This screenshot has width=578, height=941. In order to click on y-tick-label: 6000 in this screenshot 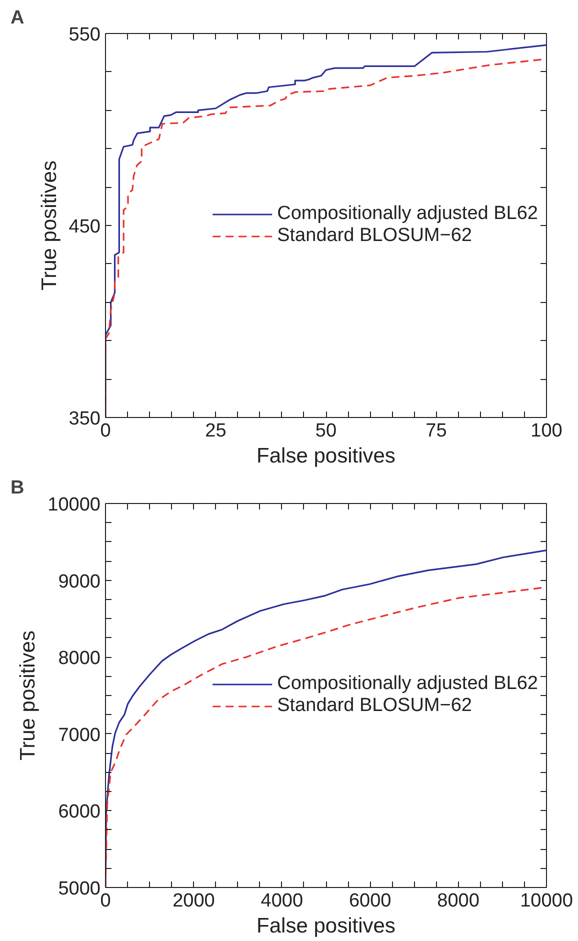, I will do `click(79, 812)`.